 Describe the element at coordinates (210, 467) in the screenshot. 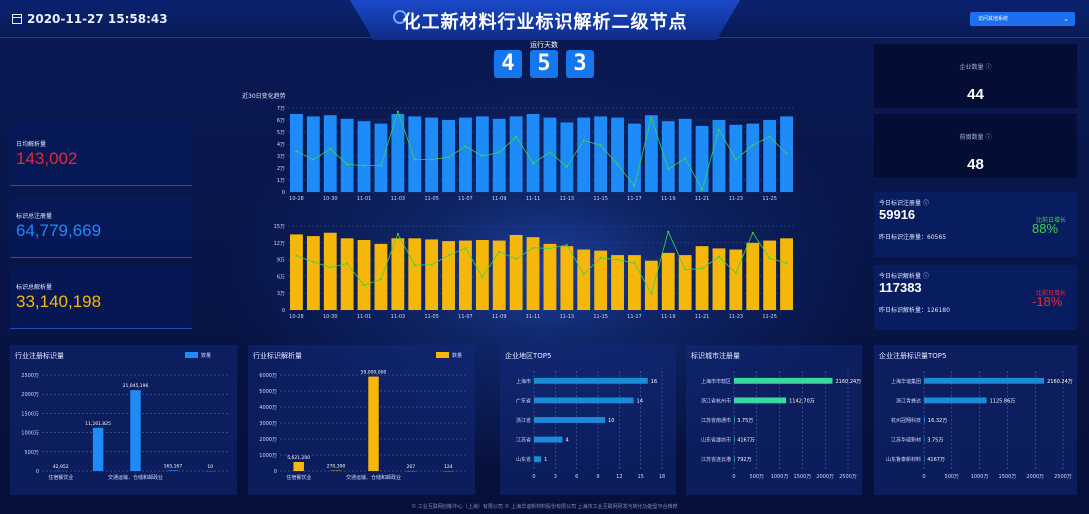

I see `bar-value-label: 10` at that location.